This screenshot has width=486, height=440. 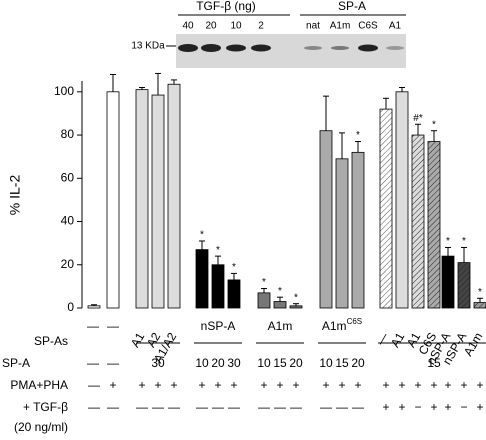 What do you see at coordinates (236, 26) in the screenshot?
I see `lane-label: 10` at bounding box center [236, 26].